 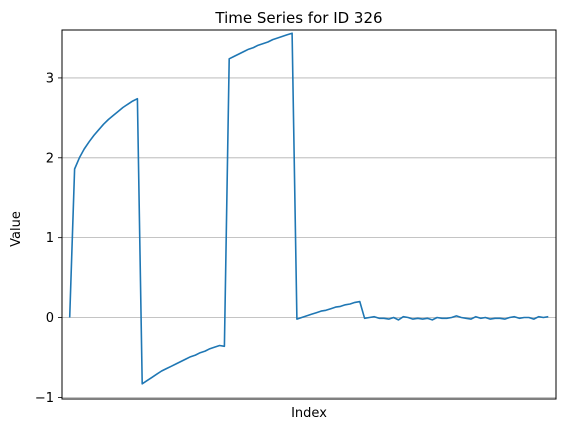 I want to click on y-axis-ticks: −1 0 1 2 3, so click(x=48, y=238).